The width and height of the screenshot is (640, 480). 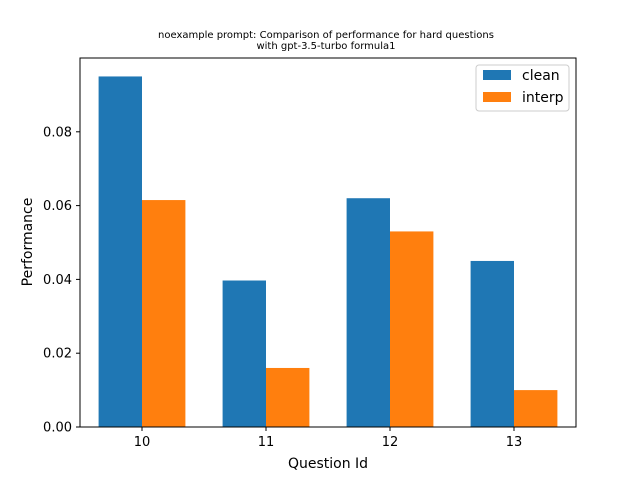 What do you see at coordinates (142, 442) in the screenshot?
I see `x-tick-label: 10` at bounding box center [142, 442].